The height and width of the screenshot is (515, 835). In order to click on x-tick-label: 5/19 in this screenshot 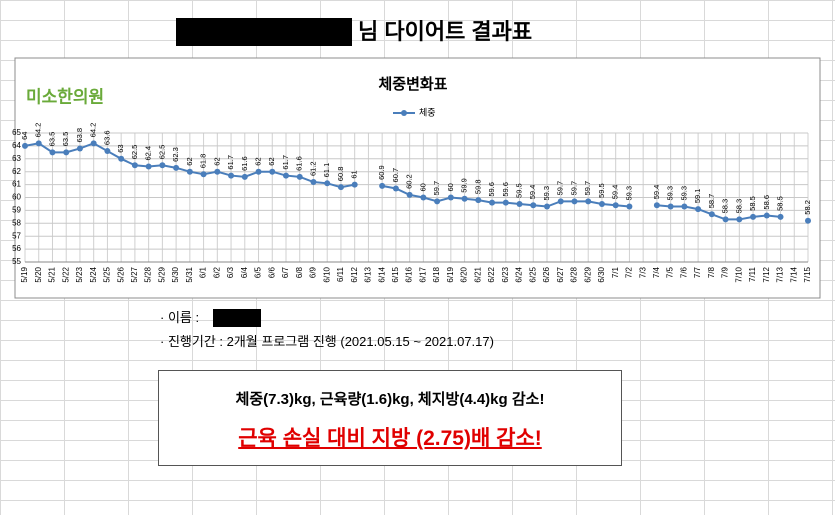, I will do `click(24, 274)`.